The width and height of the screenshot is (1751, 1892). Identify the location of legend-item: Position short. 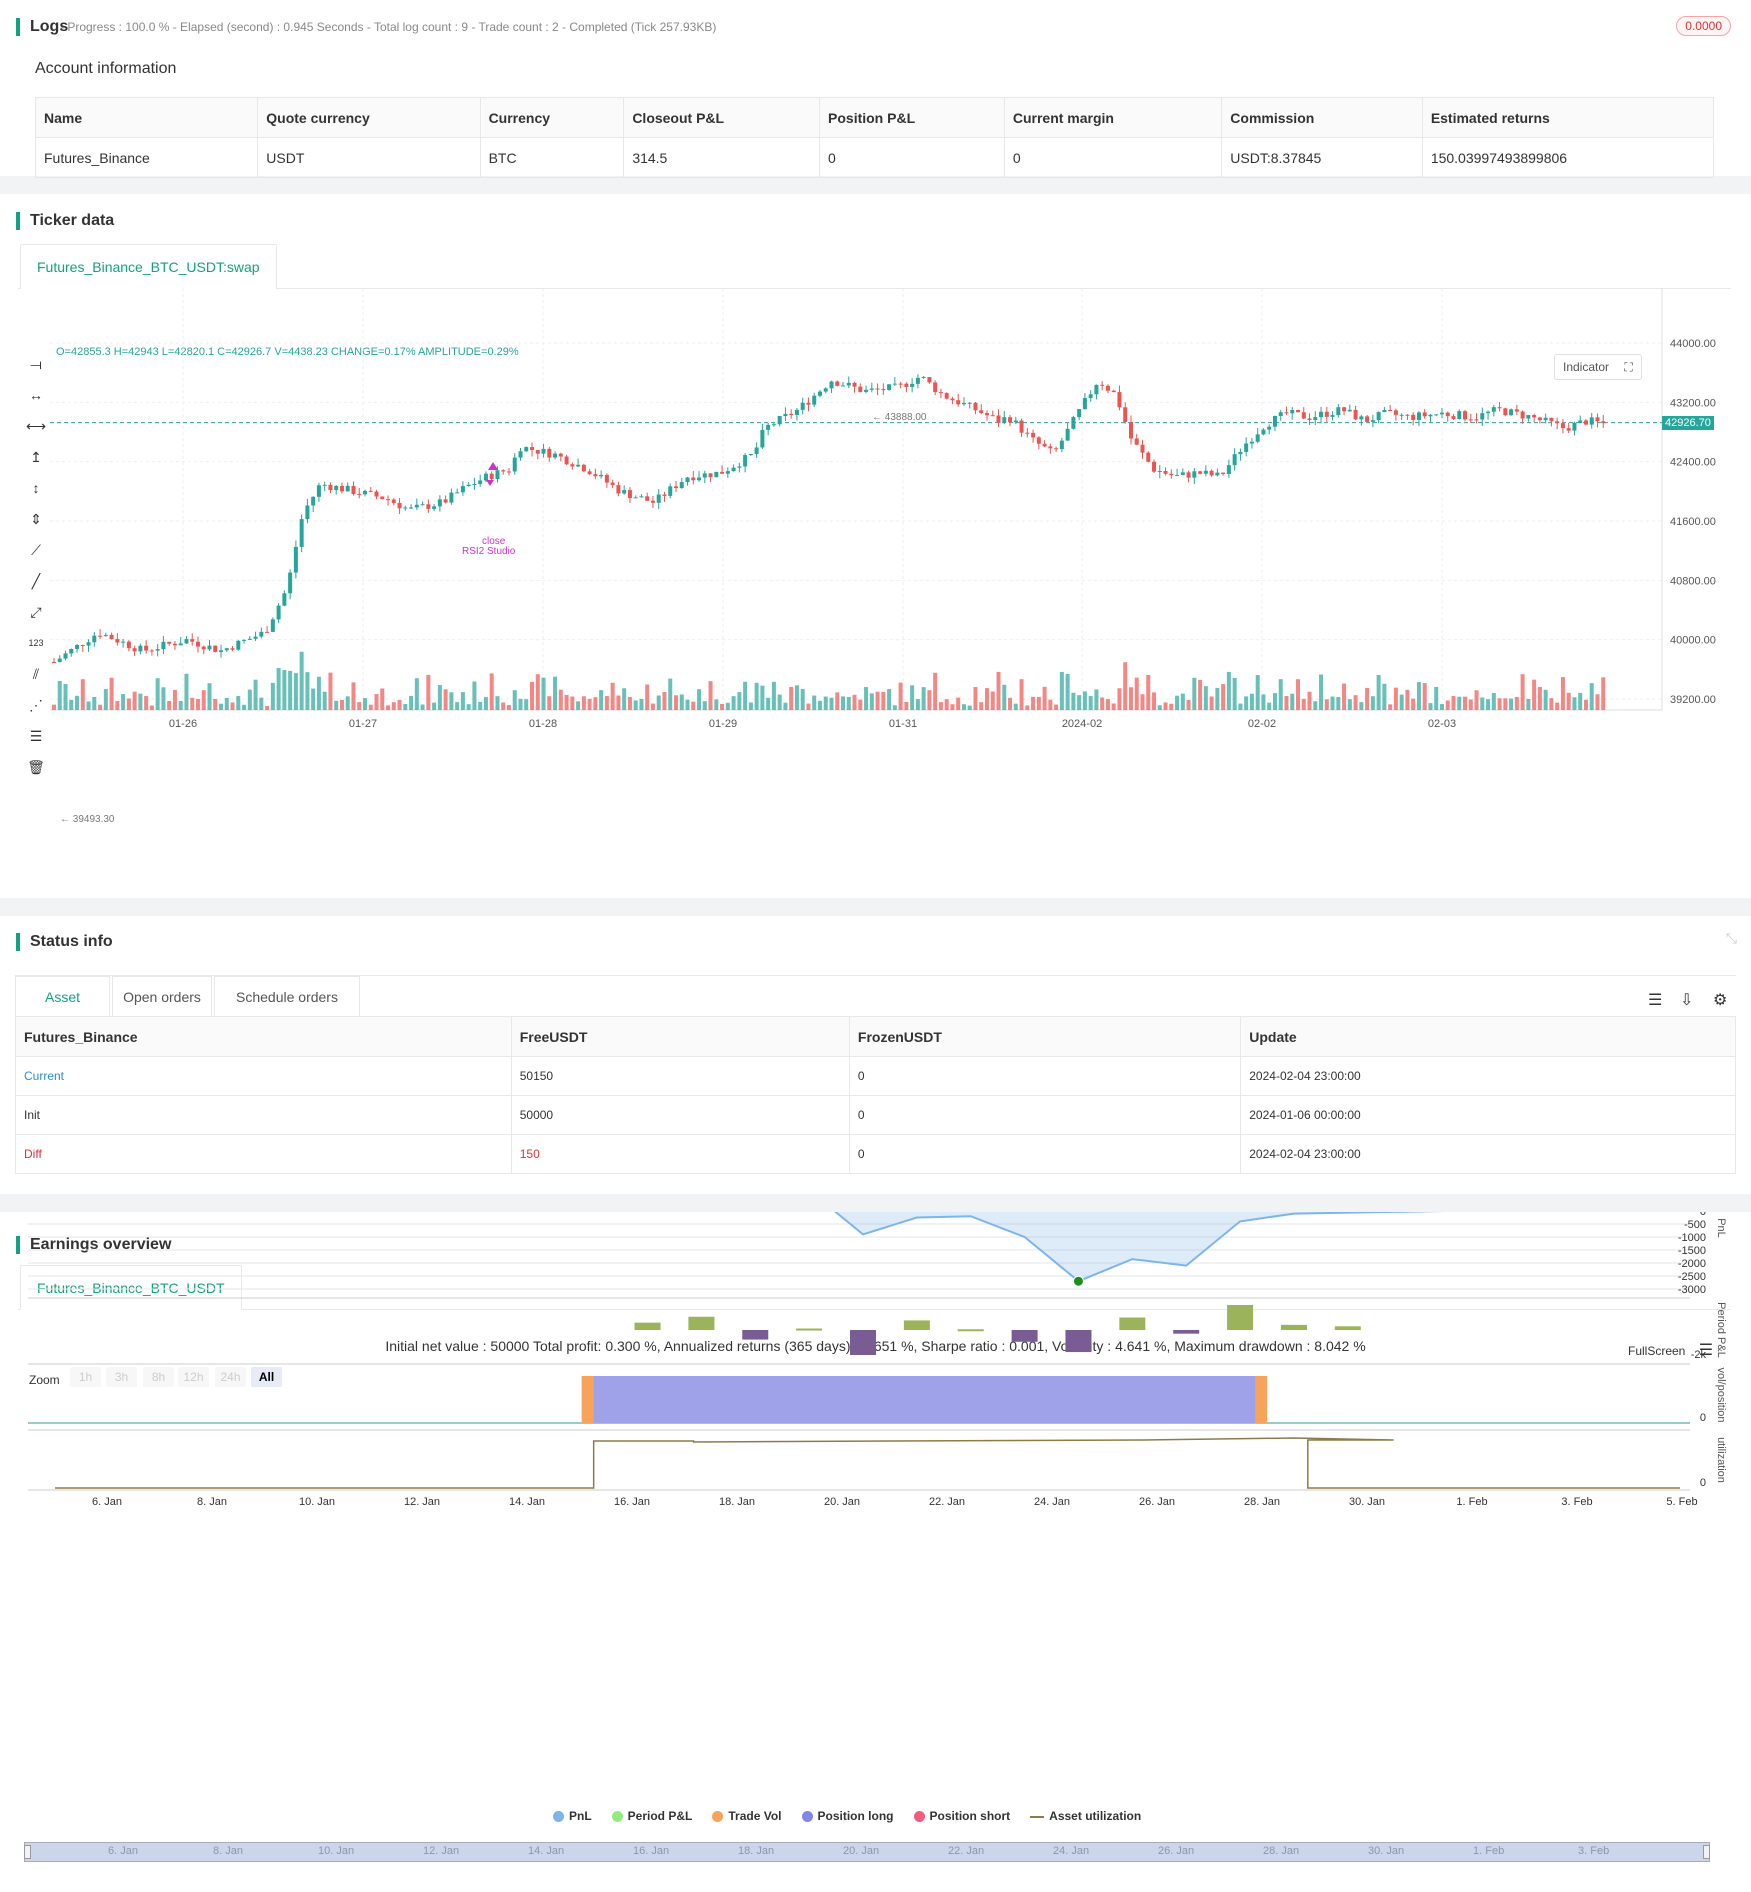
(961, 1816).